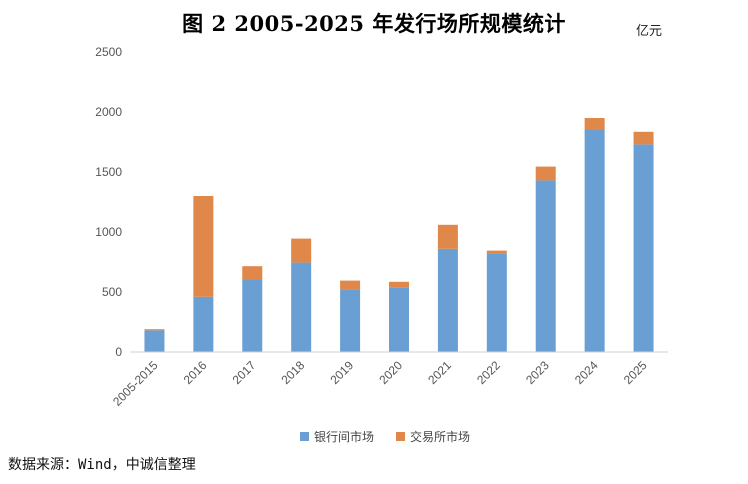  Describe the element at coordinates (304, 436) in the screenshot. I see `legend-swatch-interbank` at that location.